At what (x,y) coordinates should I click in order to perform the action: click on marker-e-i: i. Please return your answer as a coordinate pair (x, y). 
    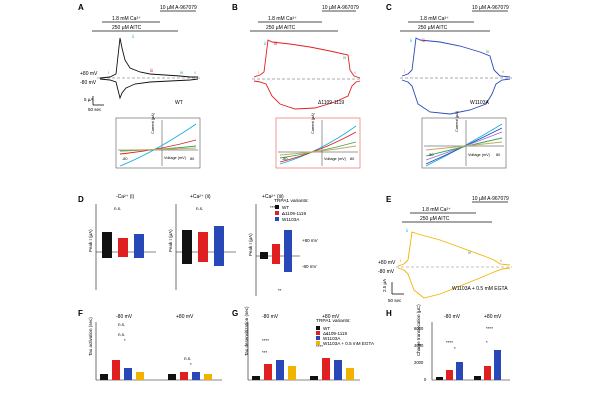
    Looking at the image, I should click on (400, 260).